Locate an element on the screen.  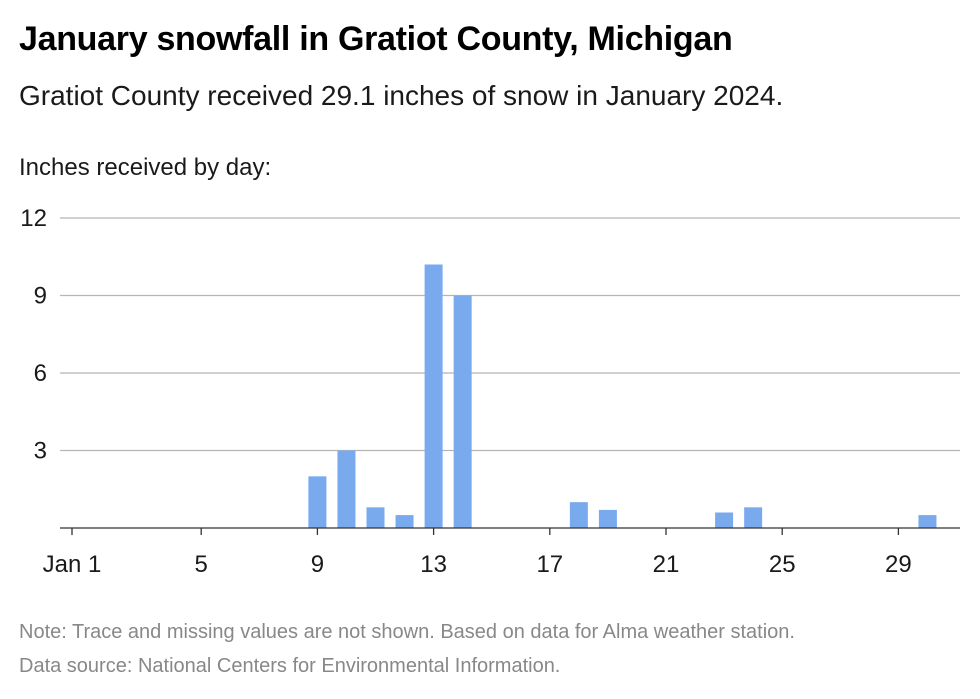
x-tick-label: 29 is located at coordinates (898, 564).